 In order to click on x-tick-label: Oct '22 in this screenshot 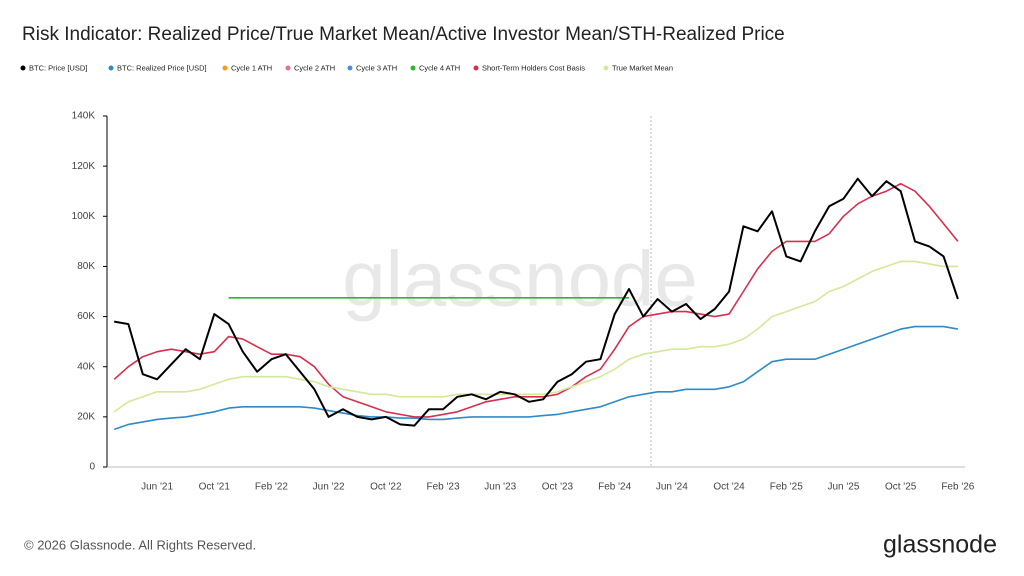, I will do `click(386, 487)`.